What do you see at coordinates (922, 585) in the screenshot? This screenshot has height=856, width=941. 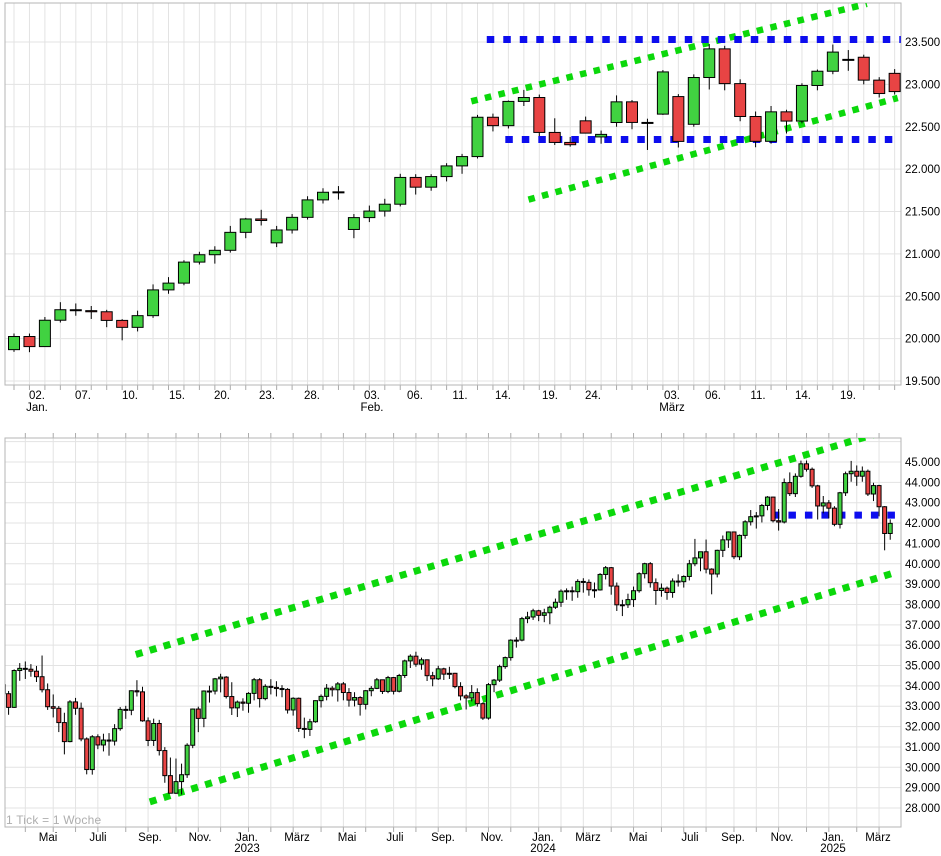 I see `y-axis-label: 39.000` at bounding box center [922, 585].